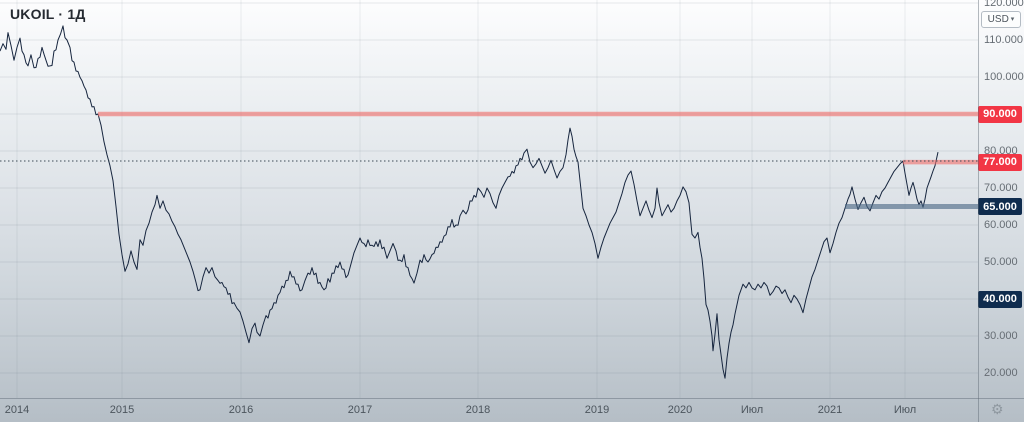 The width and height of the screenshot is (1024, 422). Describe the element at coordinates (830, 410) in the screenshot. I see `time-axis-label: 2021` at that location.